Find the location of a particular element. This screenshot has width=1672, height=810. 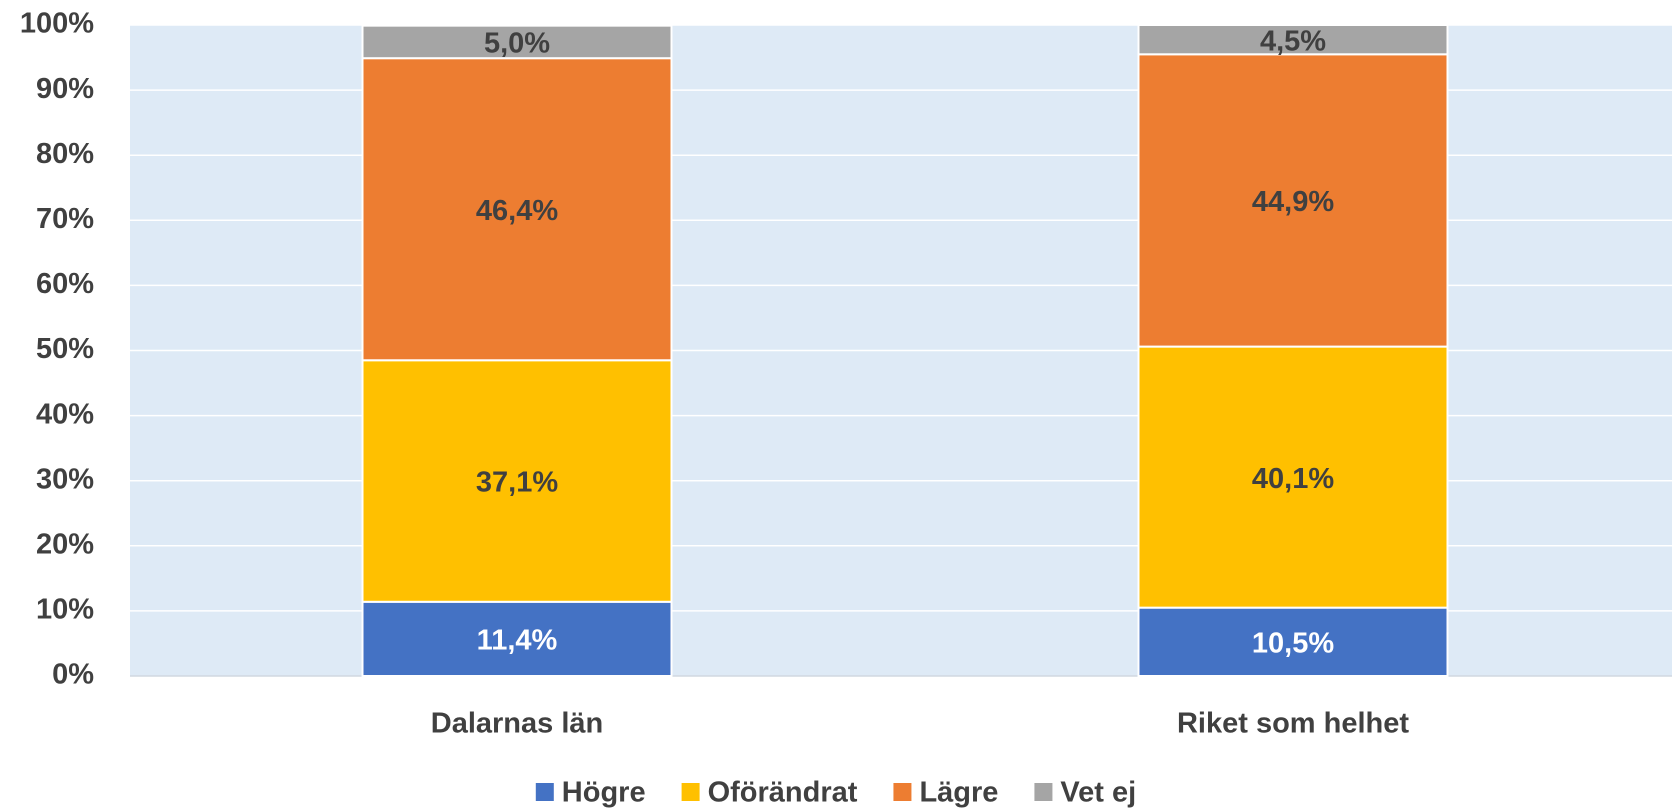

y-tick-label: 100% is located at coordinates (57, 24).